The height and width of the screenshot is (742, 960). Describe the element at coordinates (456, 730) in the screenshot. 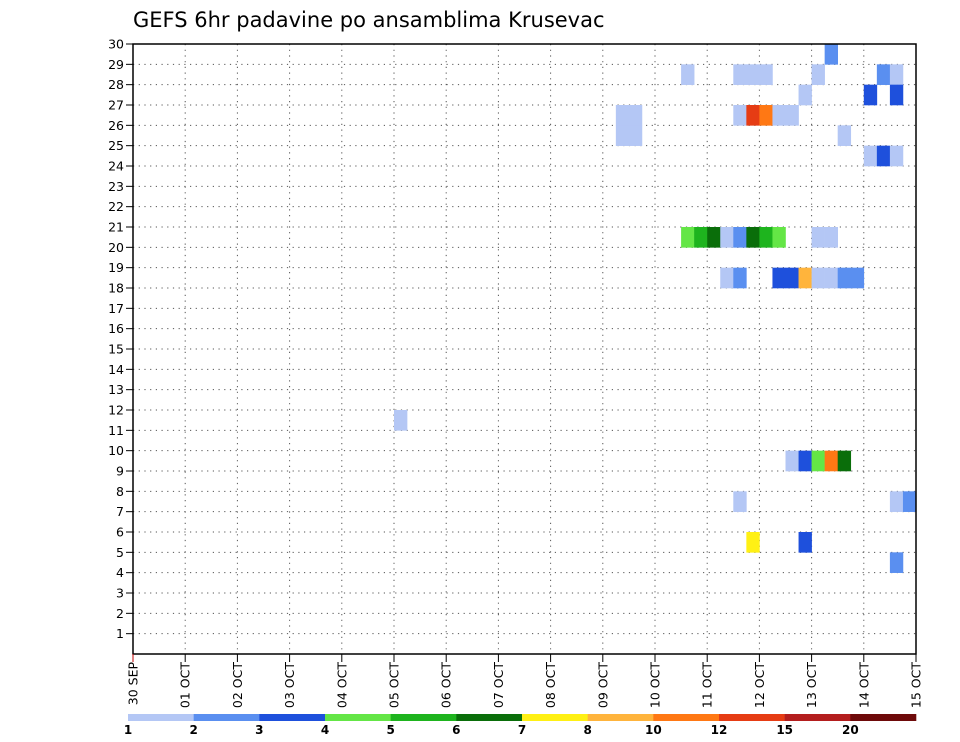

I see `legend-label: 6` at that location.